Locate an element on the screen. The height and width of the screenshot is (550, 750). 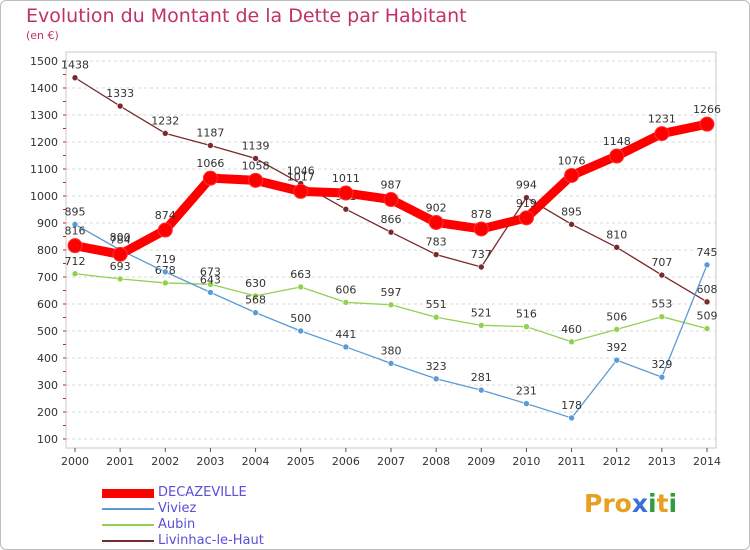
legend-label: Aubin is located at coordinates (177, 524).